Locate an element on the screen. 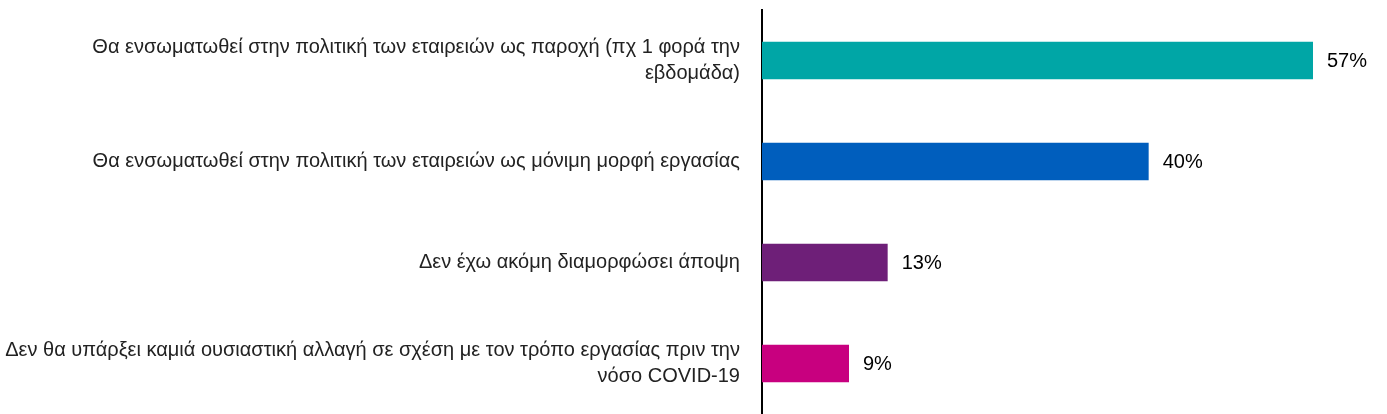 This screenshot has width=1387, height=414. data-label: 9% is located at coordinates (878, 363).